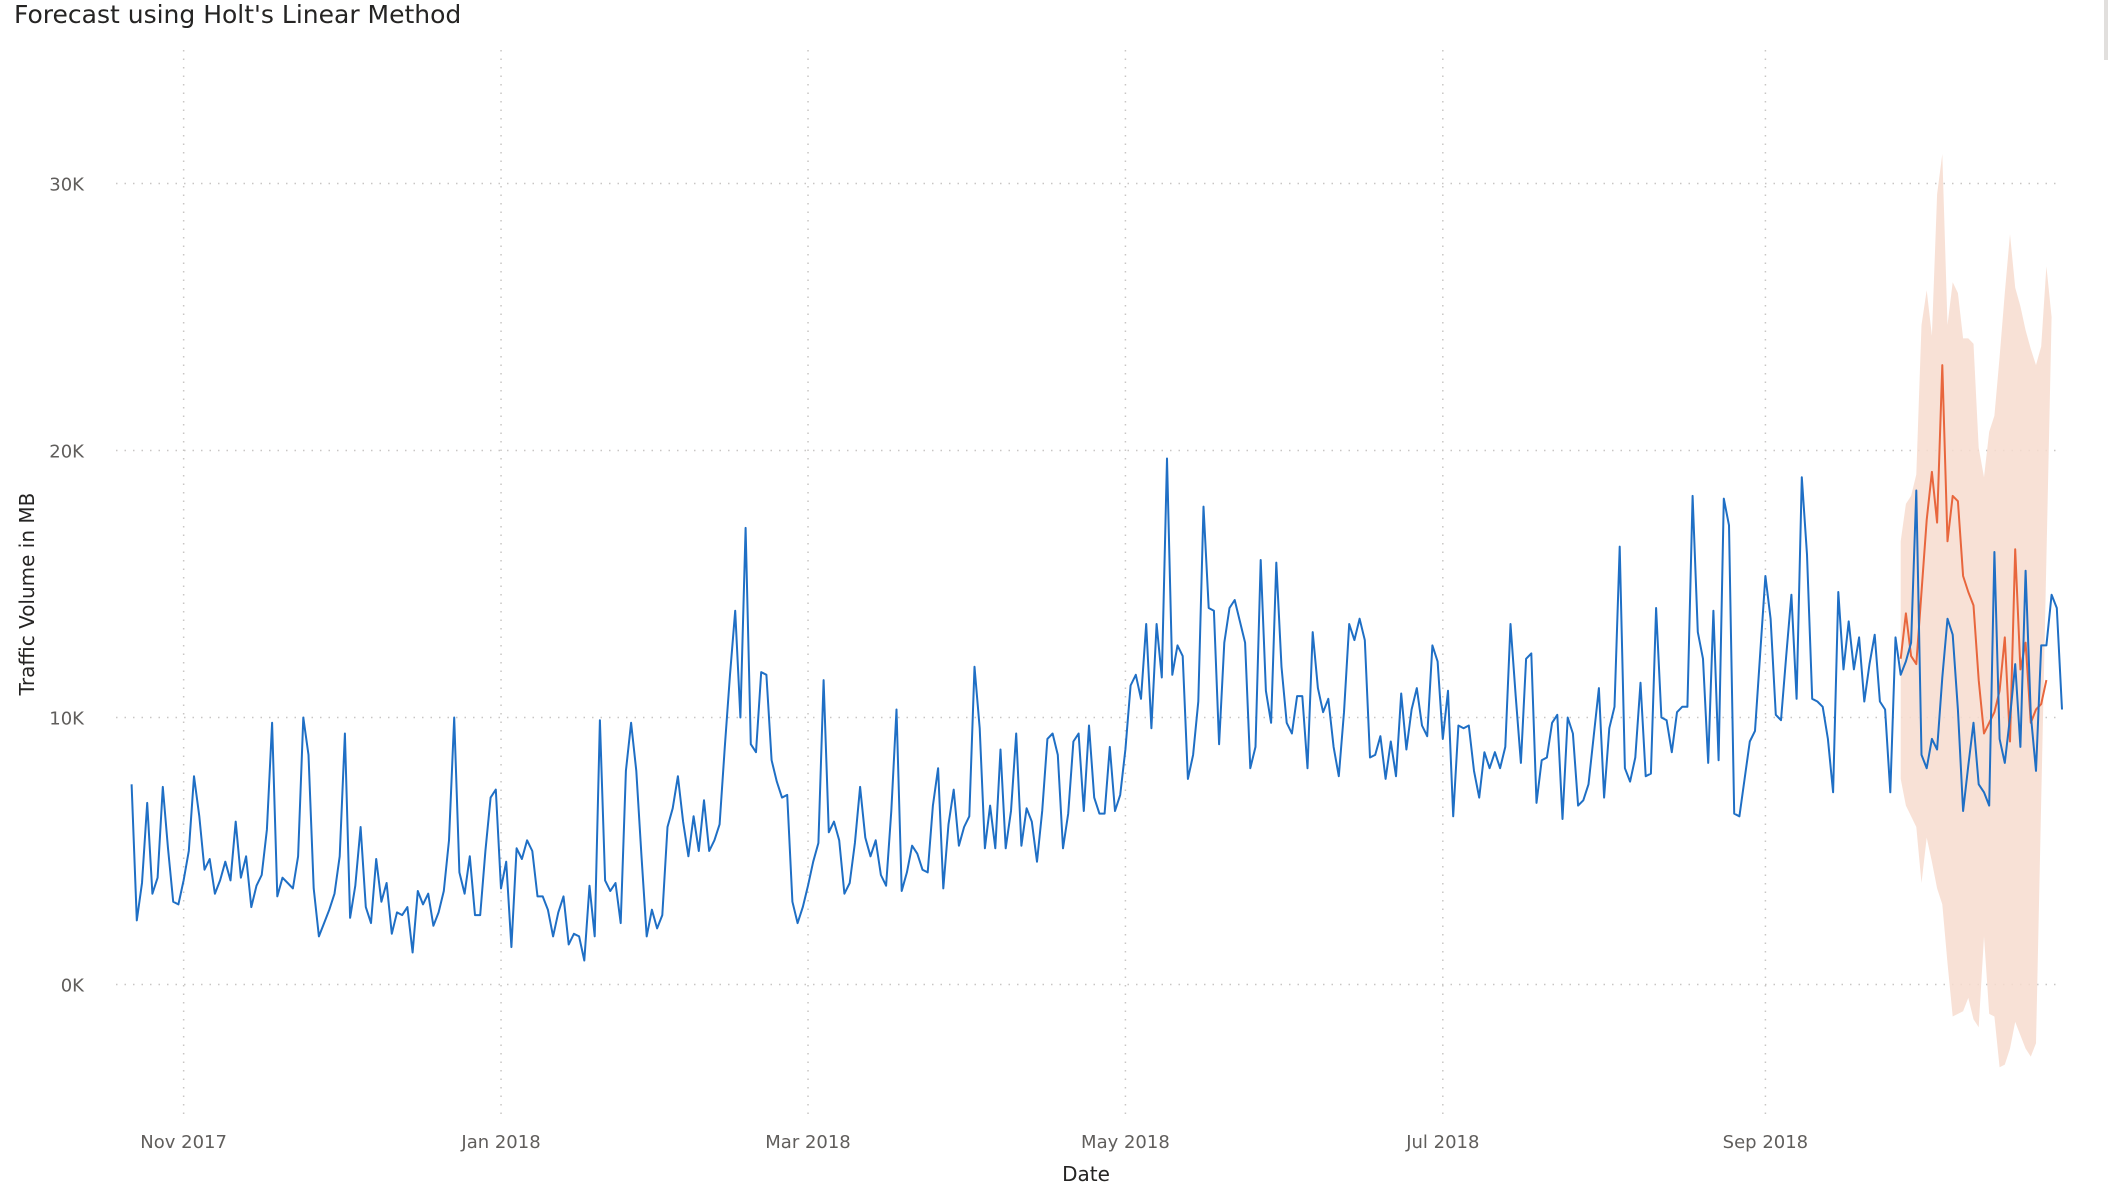  Describe the element at coordinates (1086, 1174) in the screenshot. I see `x-axis-title: Date` at that location.